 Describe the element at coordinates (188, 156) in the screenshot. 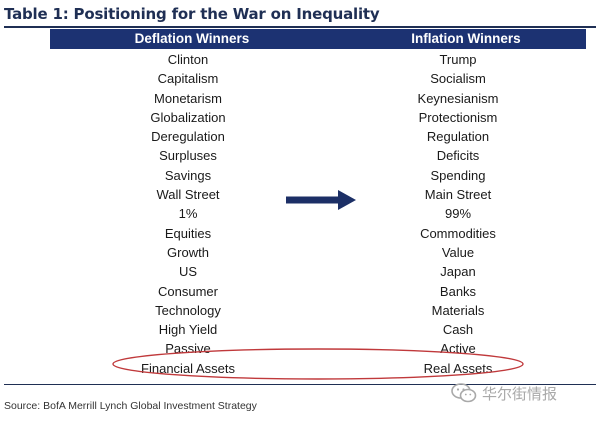

I see `deflation-winner-item: Surpluses` at that location.